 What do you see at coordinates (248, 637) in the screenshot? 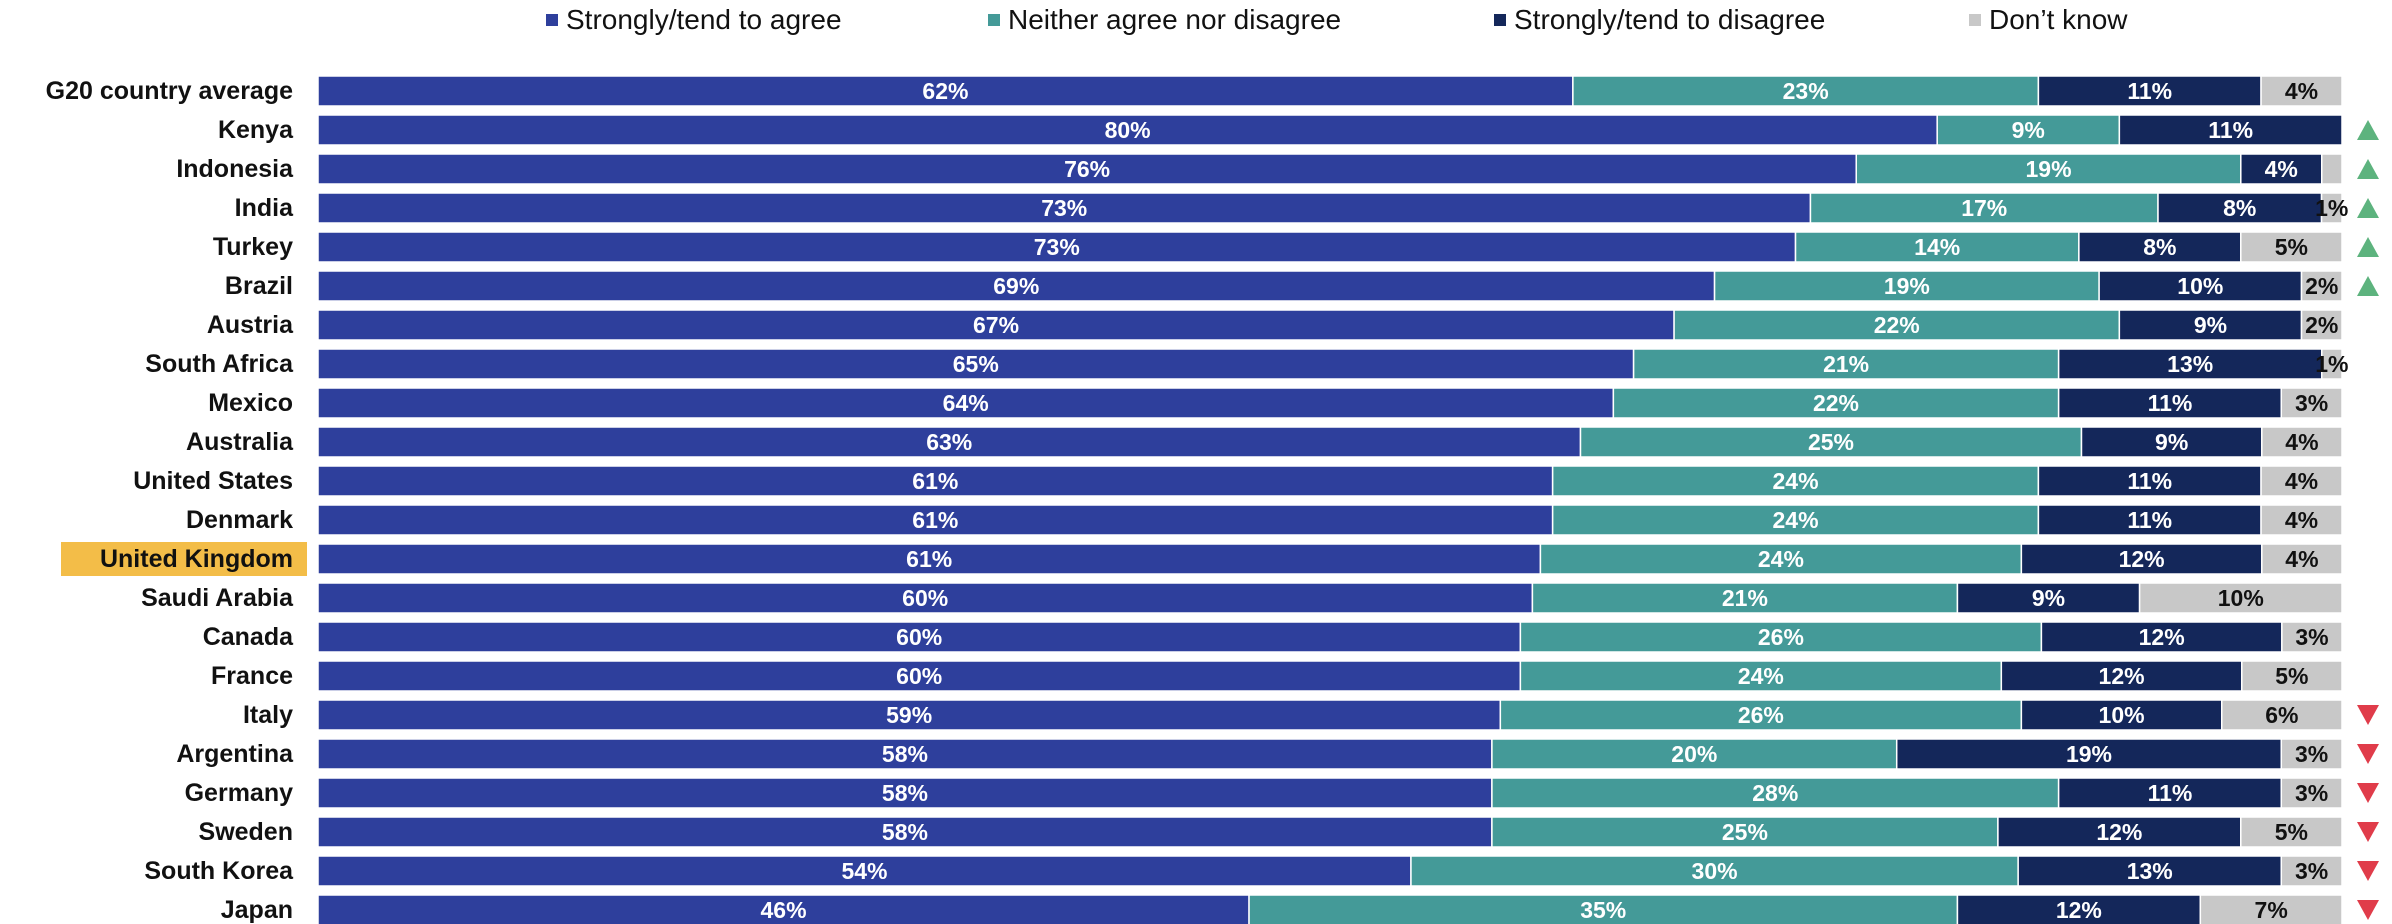
I see `category-label: Canada` at bounding box center [248, 637].